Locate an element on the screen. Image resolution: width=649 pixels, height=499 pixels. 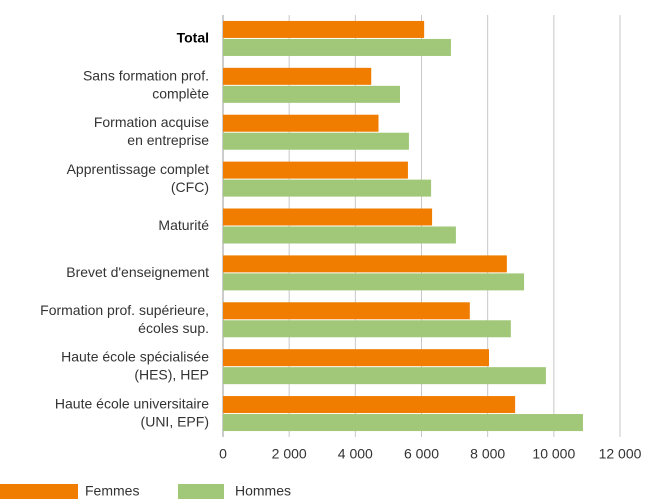
label-line: Maturité is located at coordinates (183, 225).